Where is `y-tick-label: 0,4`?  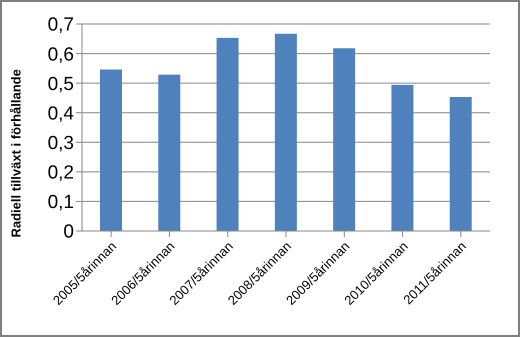
y-tick-label: 0,4 is located at coordinates (61, 113).